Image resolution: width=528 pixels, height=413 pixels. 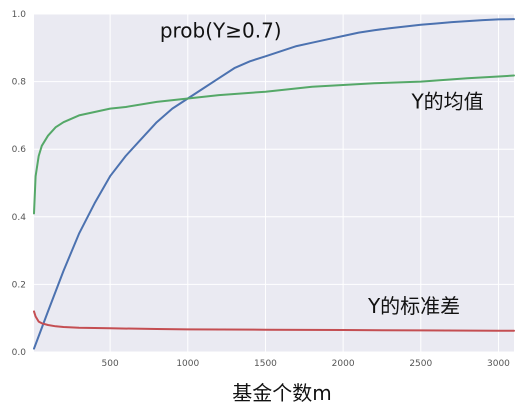 What do you see at coordinates (343, 364) in the screenshot?
I see `x-tick-label: 2000` at bounding box center [343, 364].